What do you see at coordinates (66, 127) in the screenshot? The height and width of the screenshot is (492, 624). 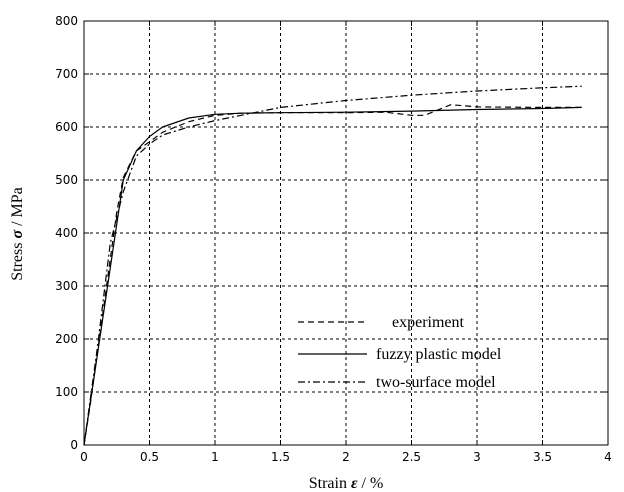 I see `y-tick-label: 600` at bounding box center [66, 127].